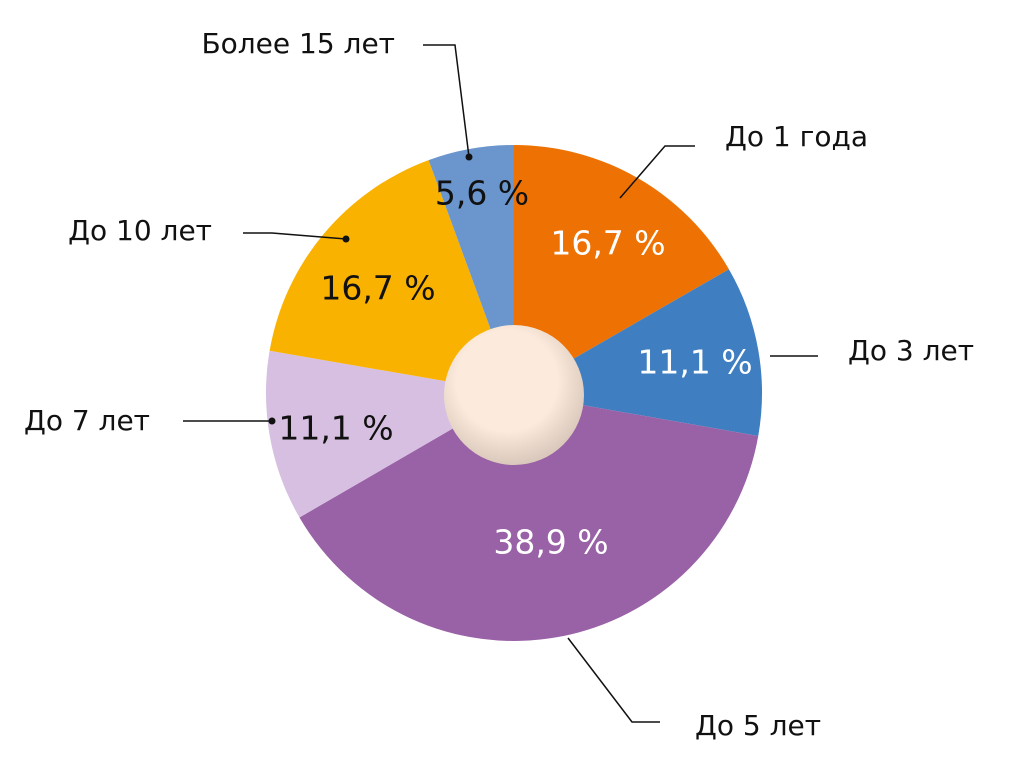 The height and width of the screenshot is (764, 1028). I want to click on category-label: До 3 лет, so click(911, 350).